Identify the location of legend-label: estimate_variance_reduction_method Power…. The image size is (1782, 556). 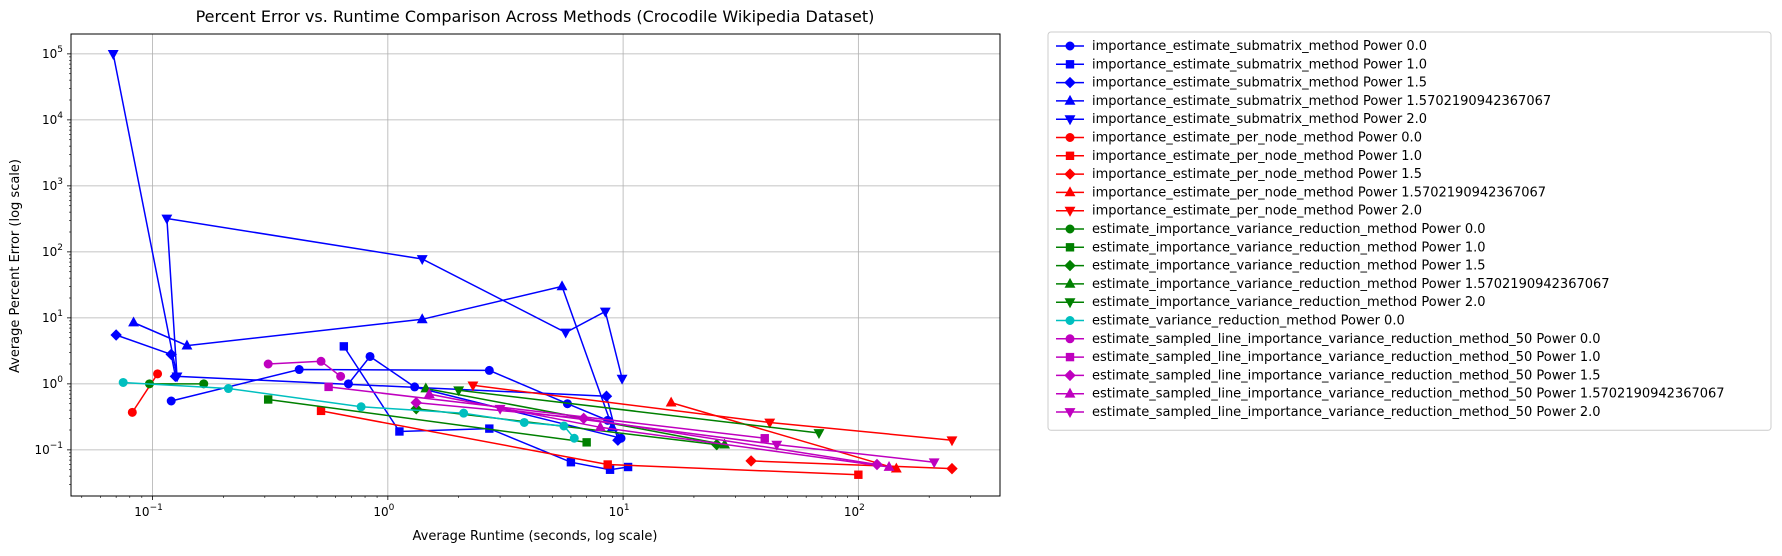
(1248, 321).